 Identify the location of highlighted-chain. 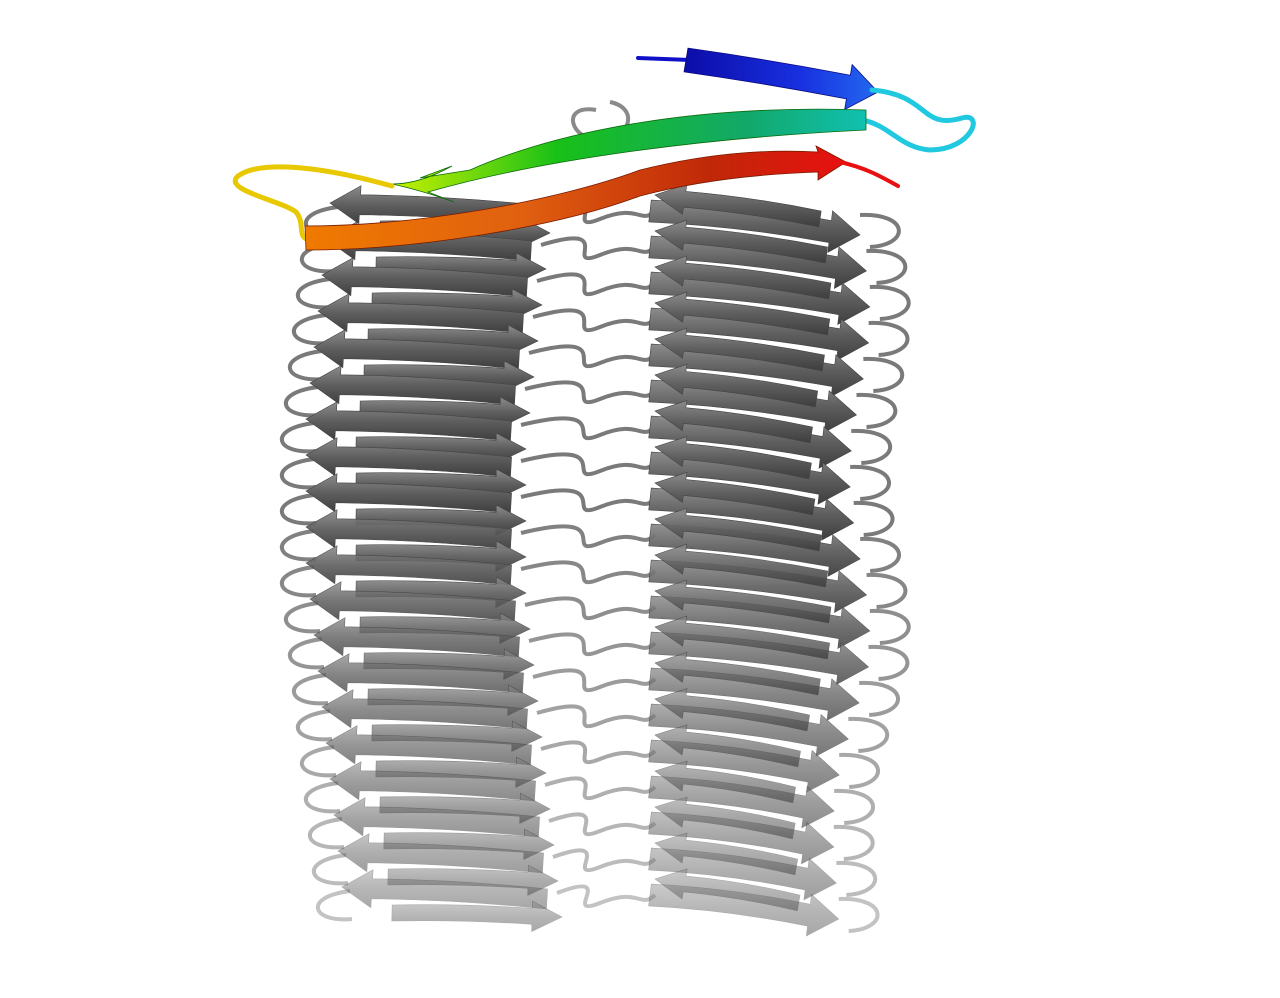
(604, 149).